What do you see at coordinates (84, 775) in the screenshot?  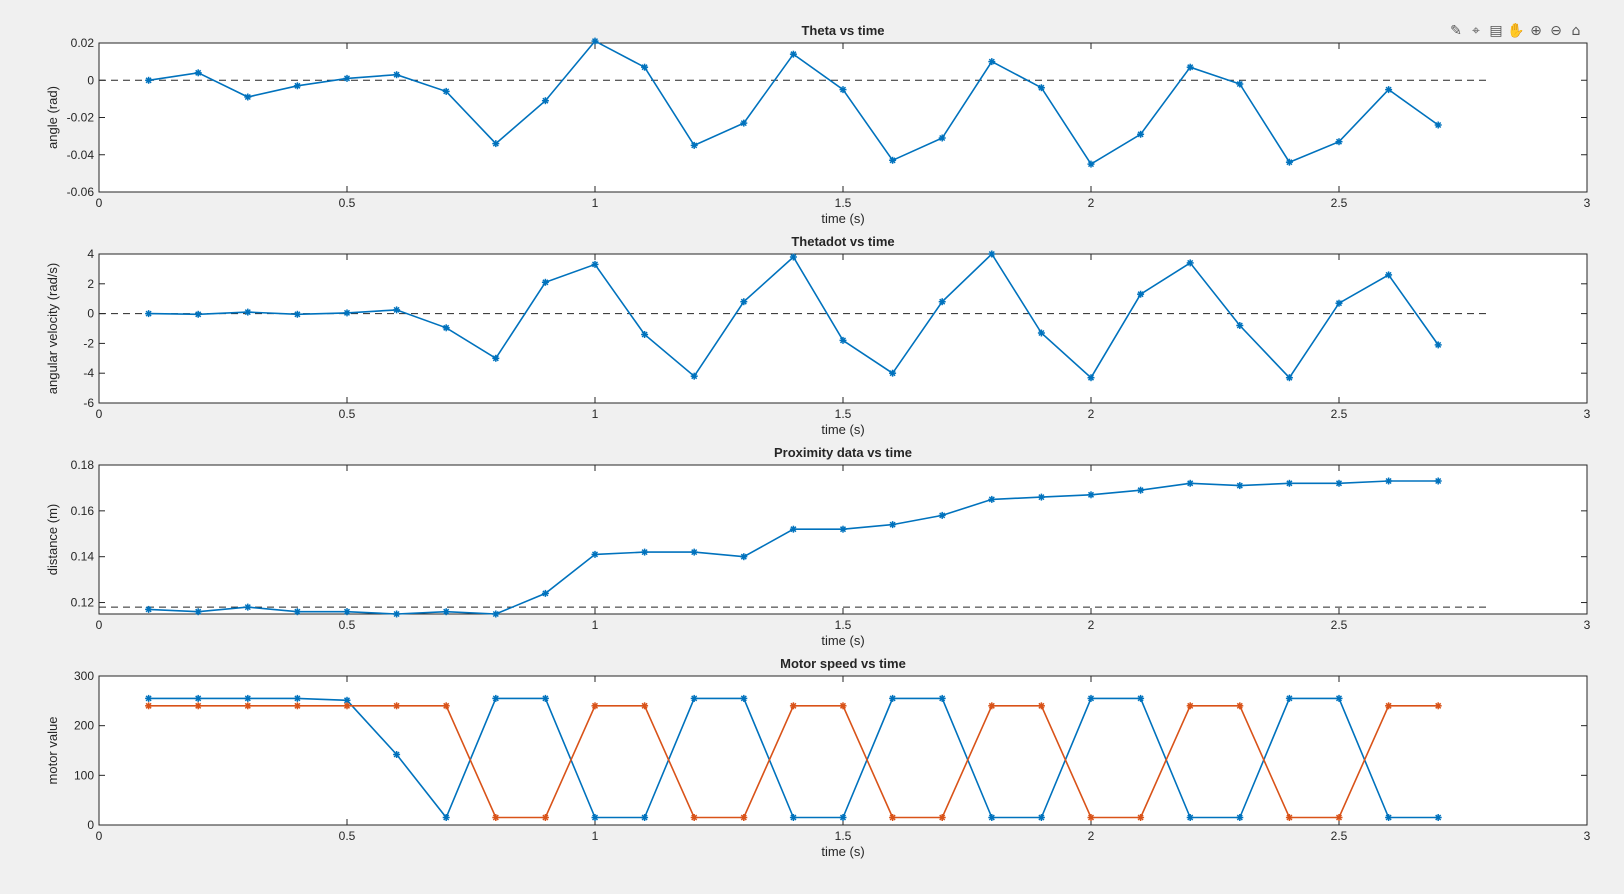 I see `y-tick-label: 100` at bounding box center [84, 775].